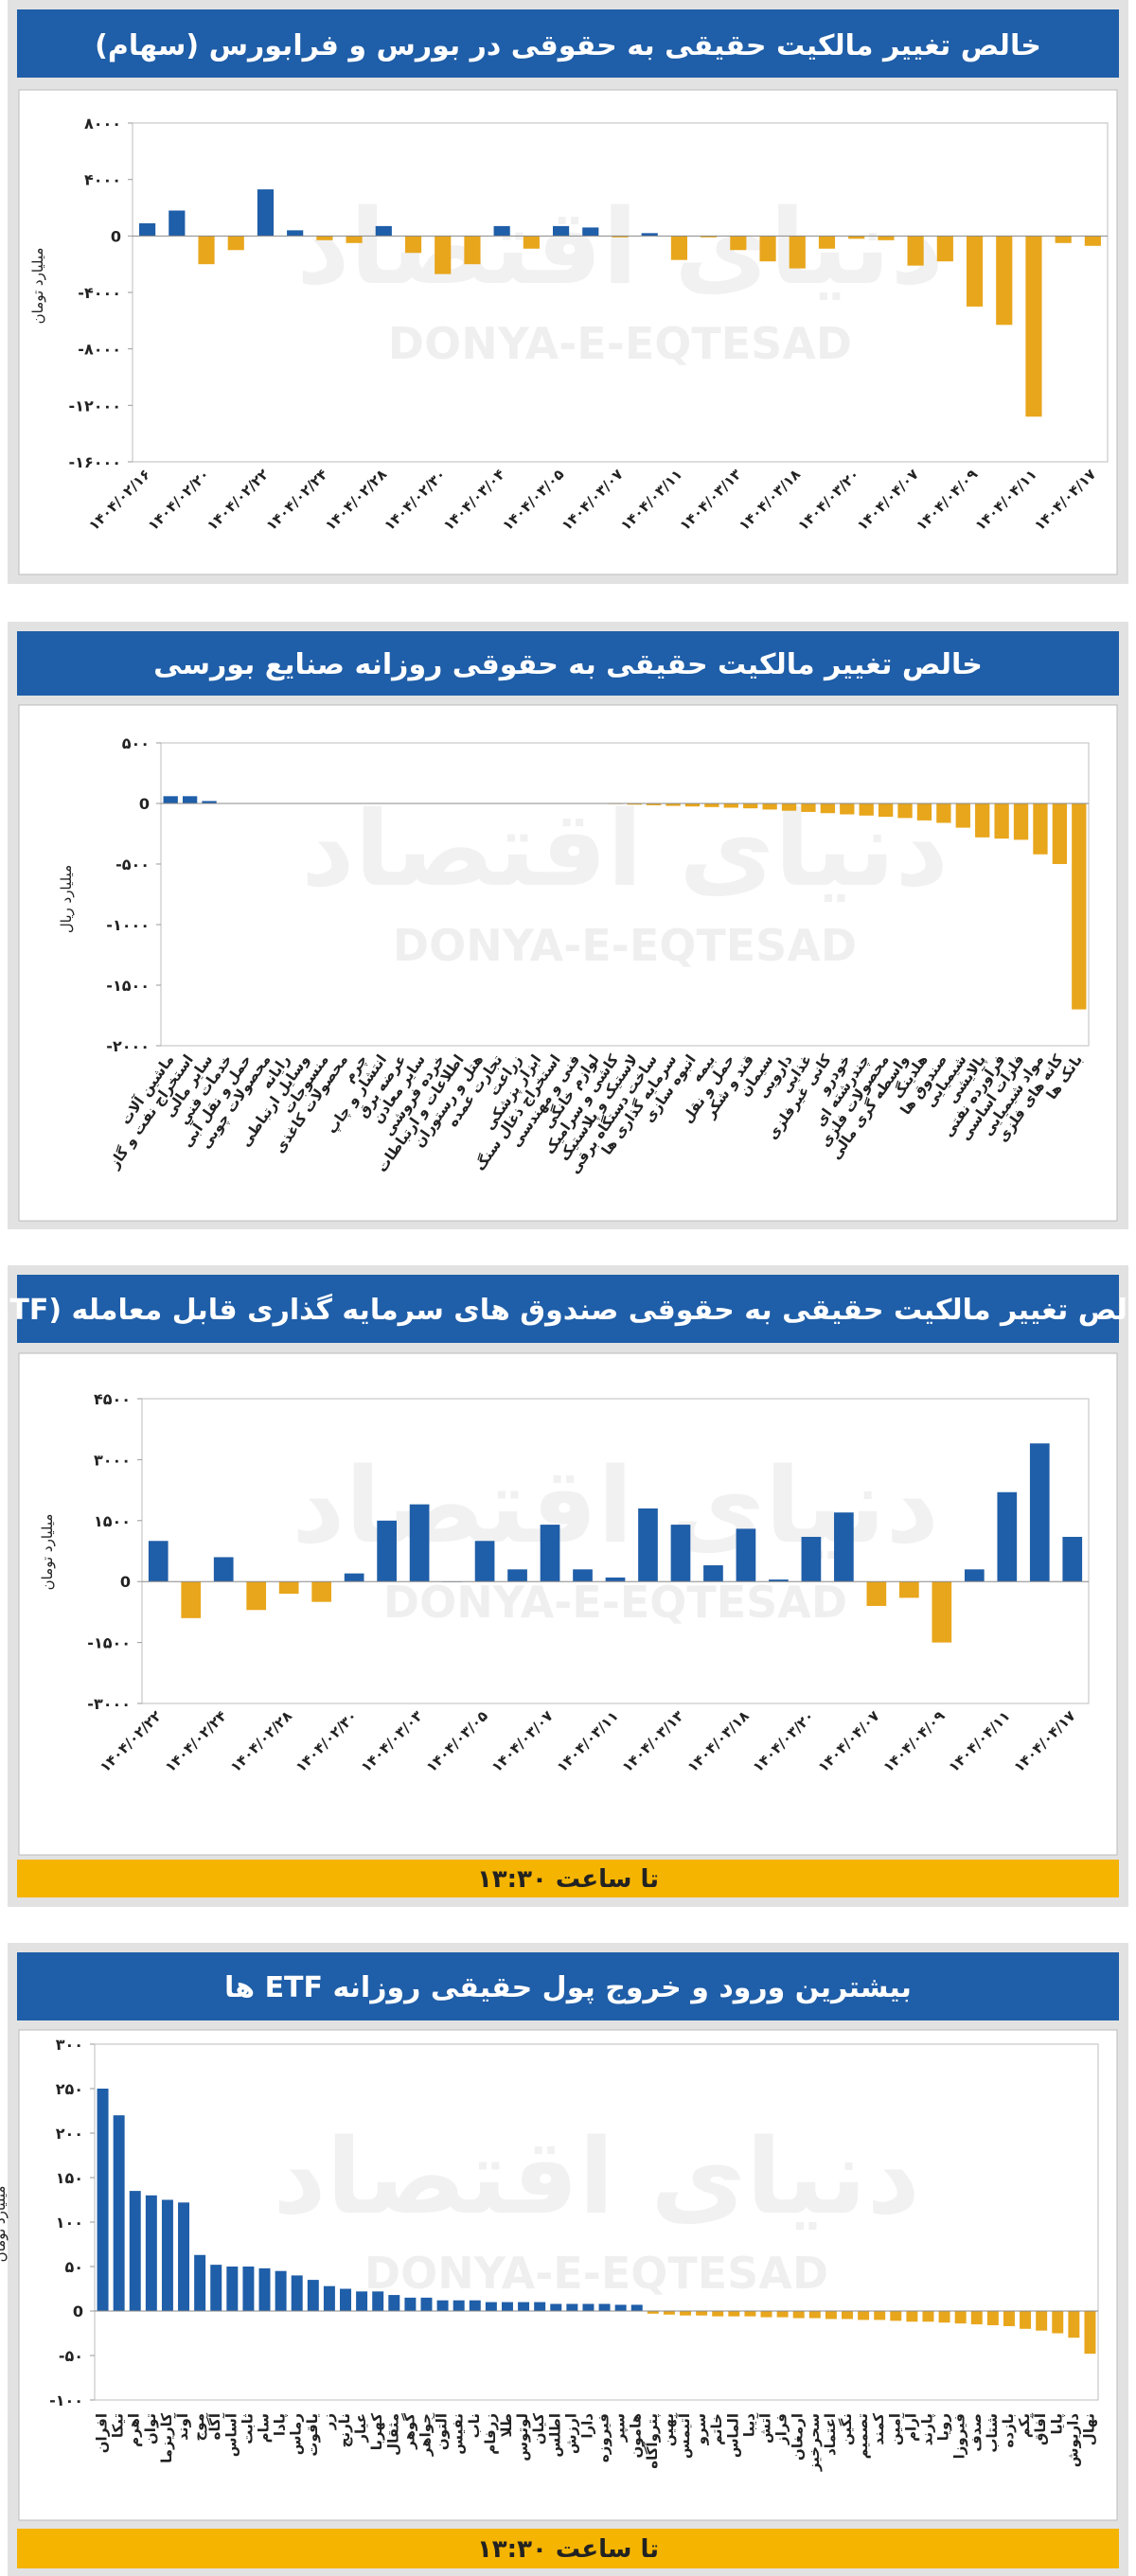 The width and height of the screenshot is (1136, 2576). Describe the element at coordinates (66, 2400) in the screenshot. I see `y-tick-label: -۱۰۰` at that location.